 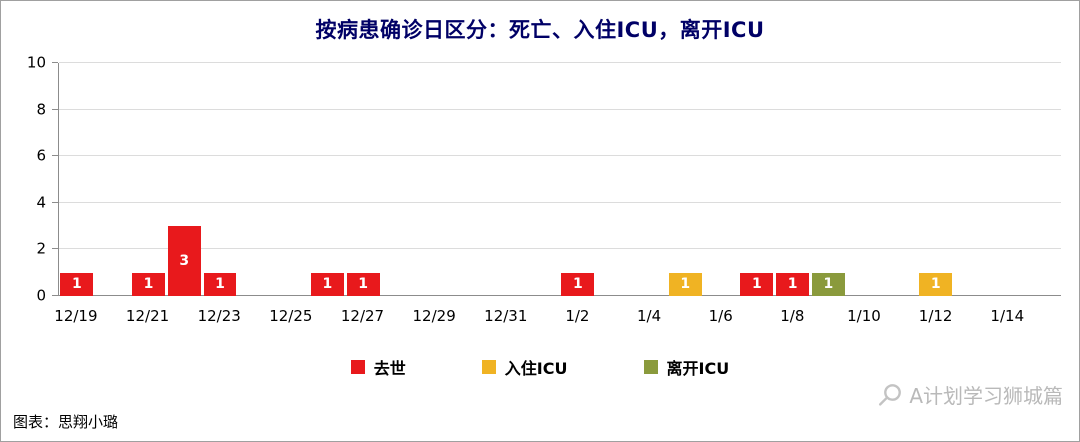 I want to click on bar-deaths-1-7: 1, so click(x=757, y=284).